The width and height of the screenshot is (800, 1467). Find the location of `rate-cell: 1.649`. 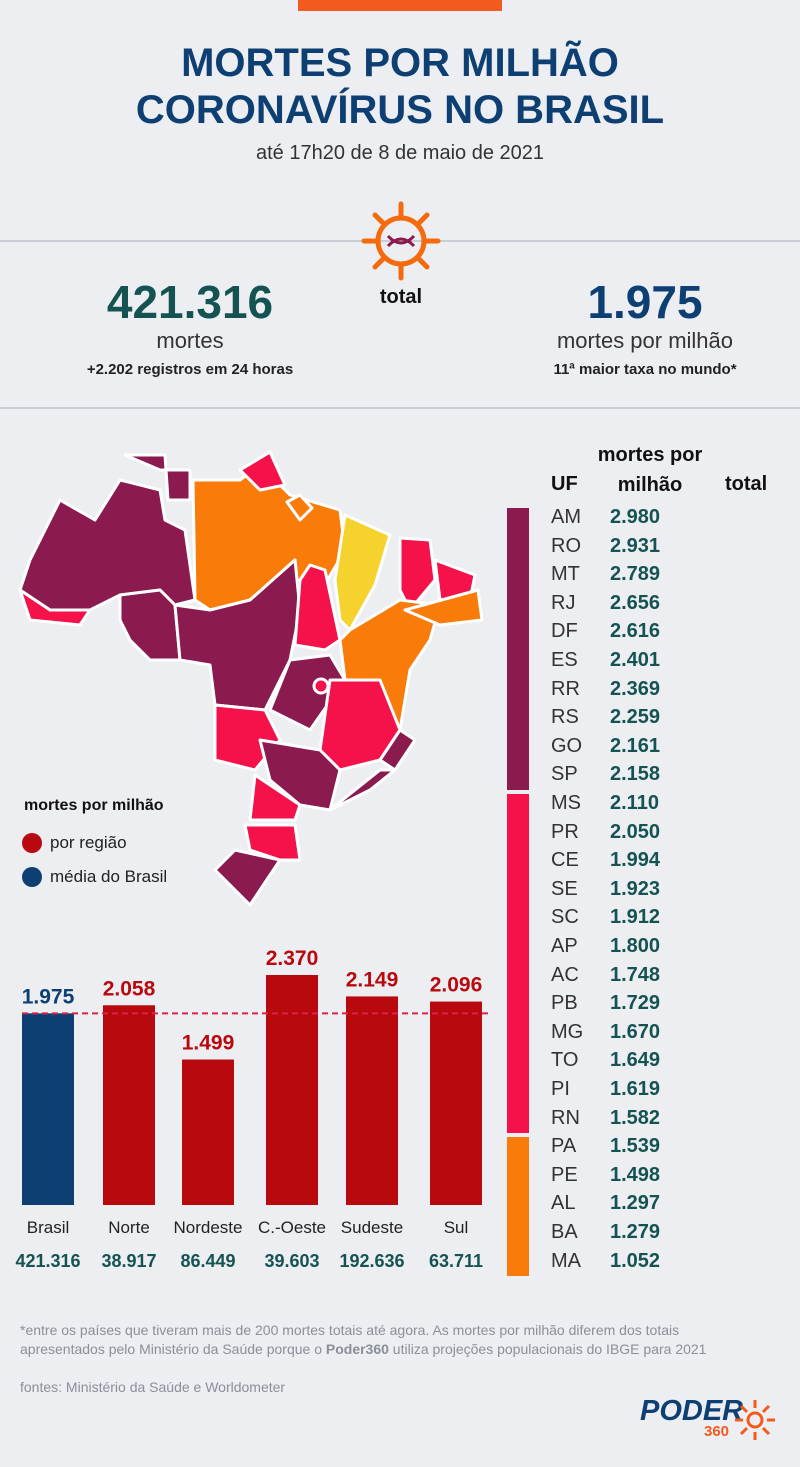

rate-cell: 1.649 is located at coordinates (635, 1060).